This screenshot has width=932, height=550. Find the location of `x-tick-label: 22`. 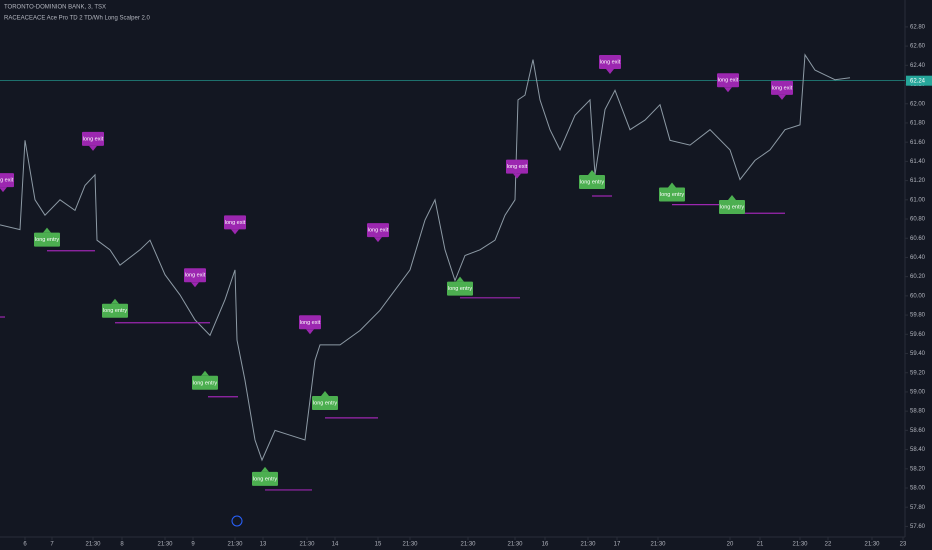

x-tick-label: 22 is located at coordinates (828, 545).